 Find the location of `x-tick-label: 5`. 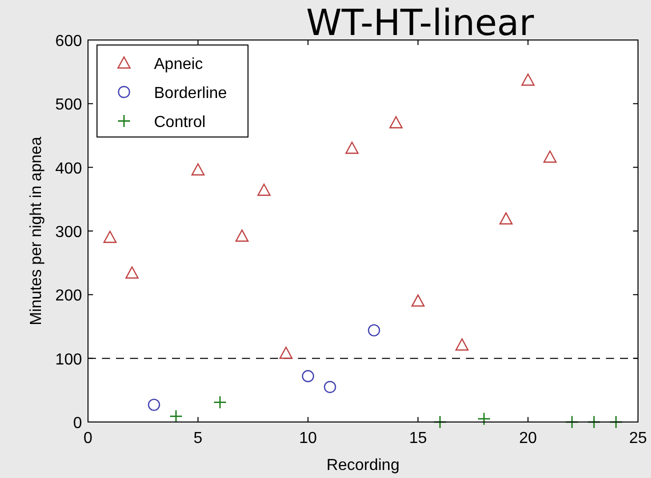

x-tick-label: 5 is located at coordinates (198, 438).